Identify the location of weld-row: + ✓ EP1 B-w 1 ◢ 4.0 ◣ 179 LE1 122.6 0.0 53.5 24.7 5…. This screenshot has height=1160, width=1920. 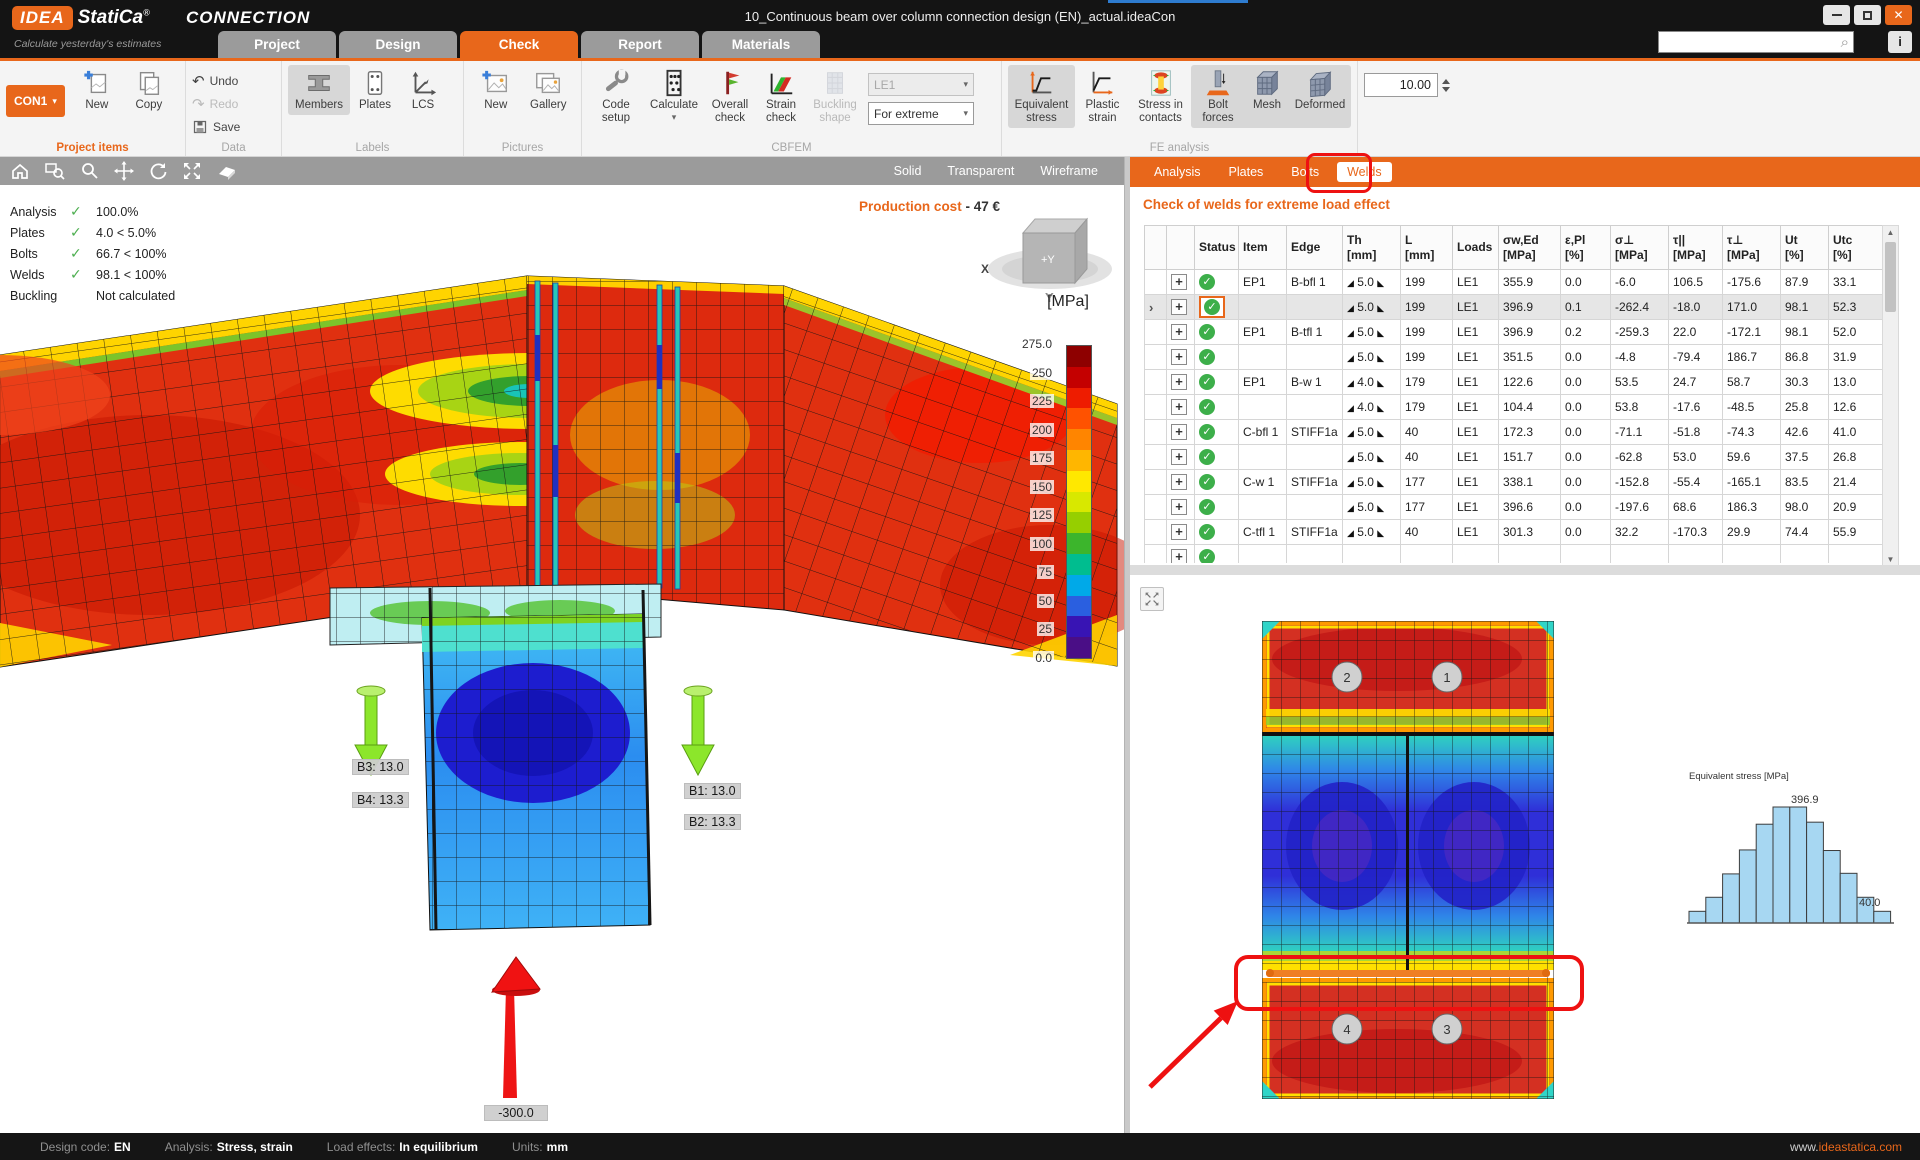
(1513, 382).